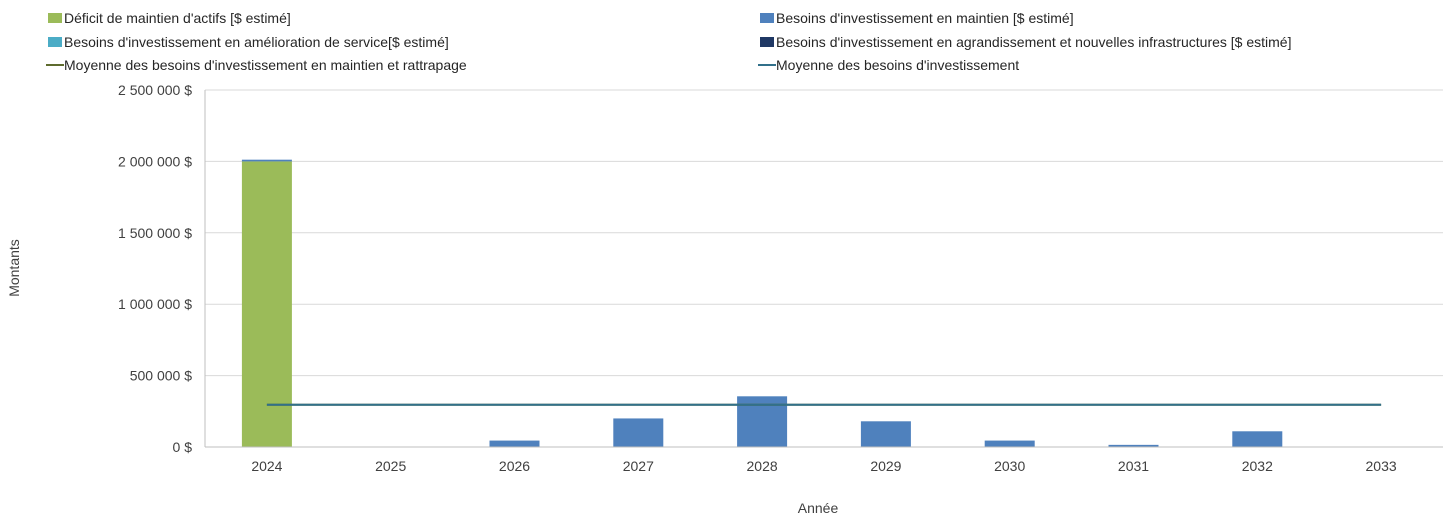  I want to click on x-tick-label: 2033, so click(1381, 466).